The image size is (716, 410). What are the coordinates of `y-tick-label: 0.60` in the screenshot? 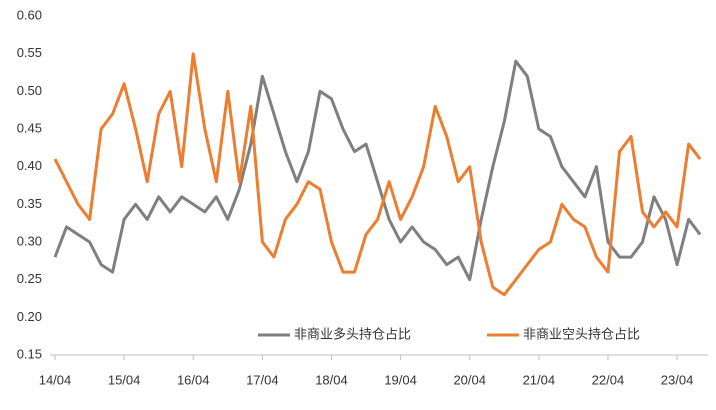 It's located at (29, 14).